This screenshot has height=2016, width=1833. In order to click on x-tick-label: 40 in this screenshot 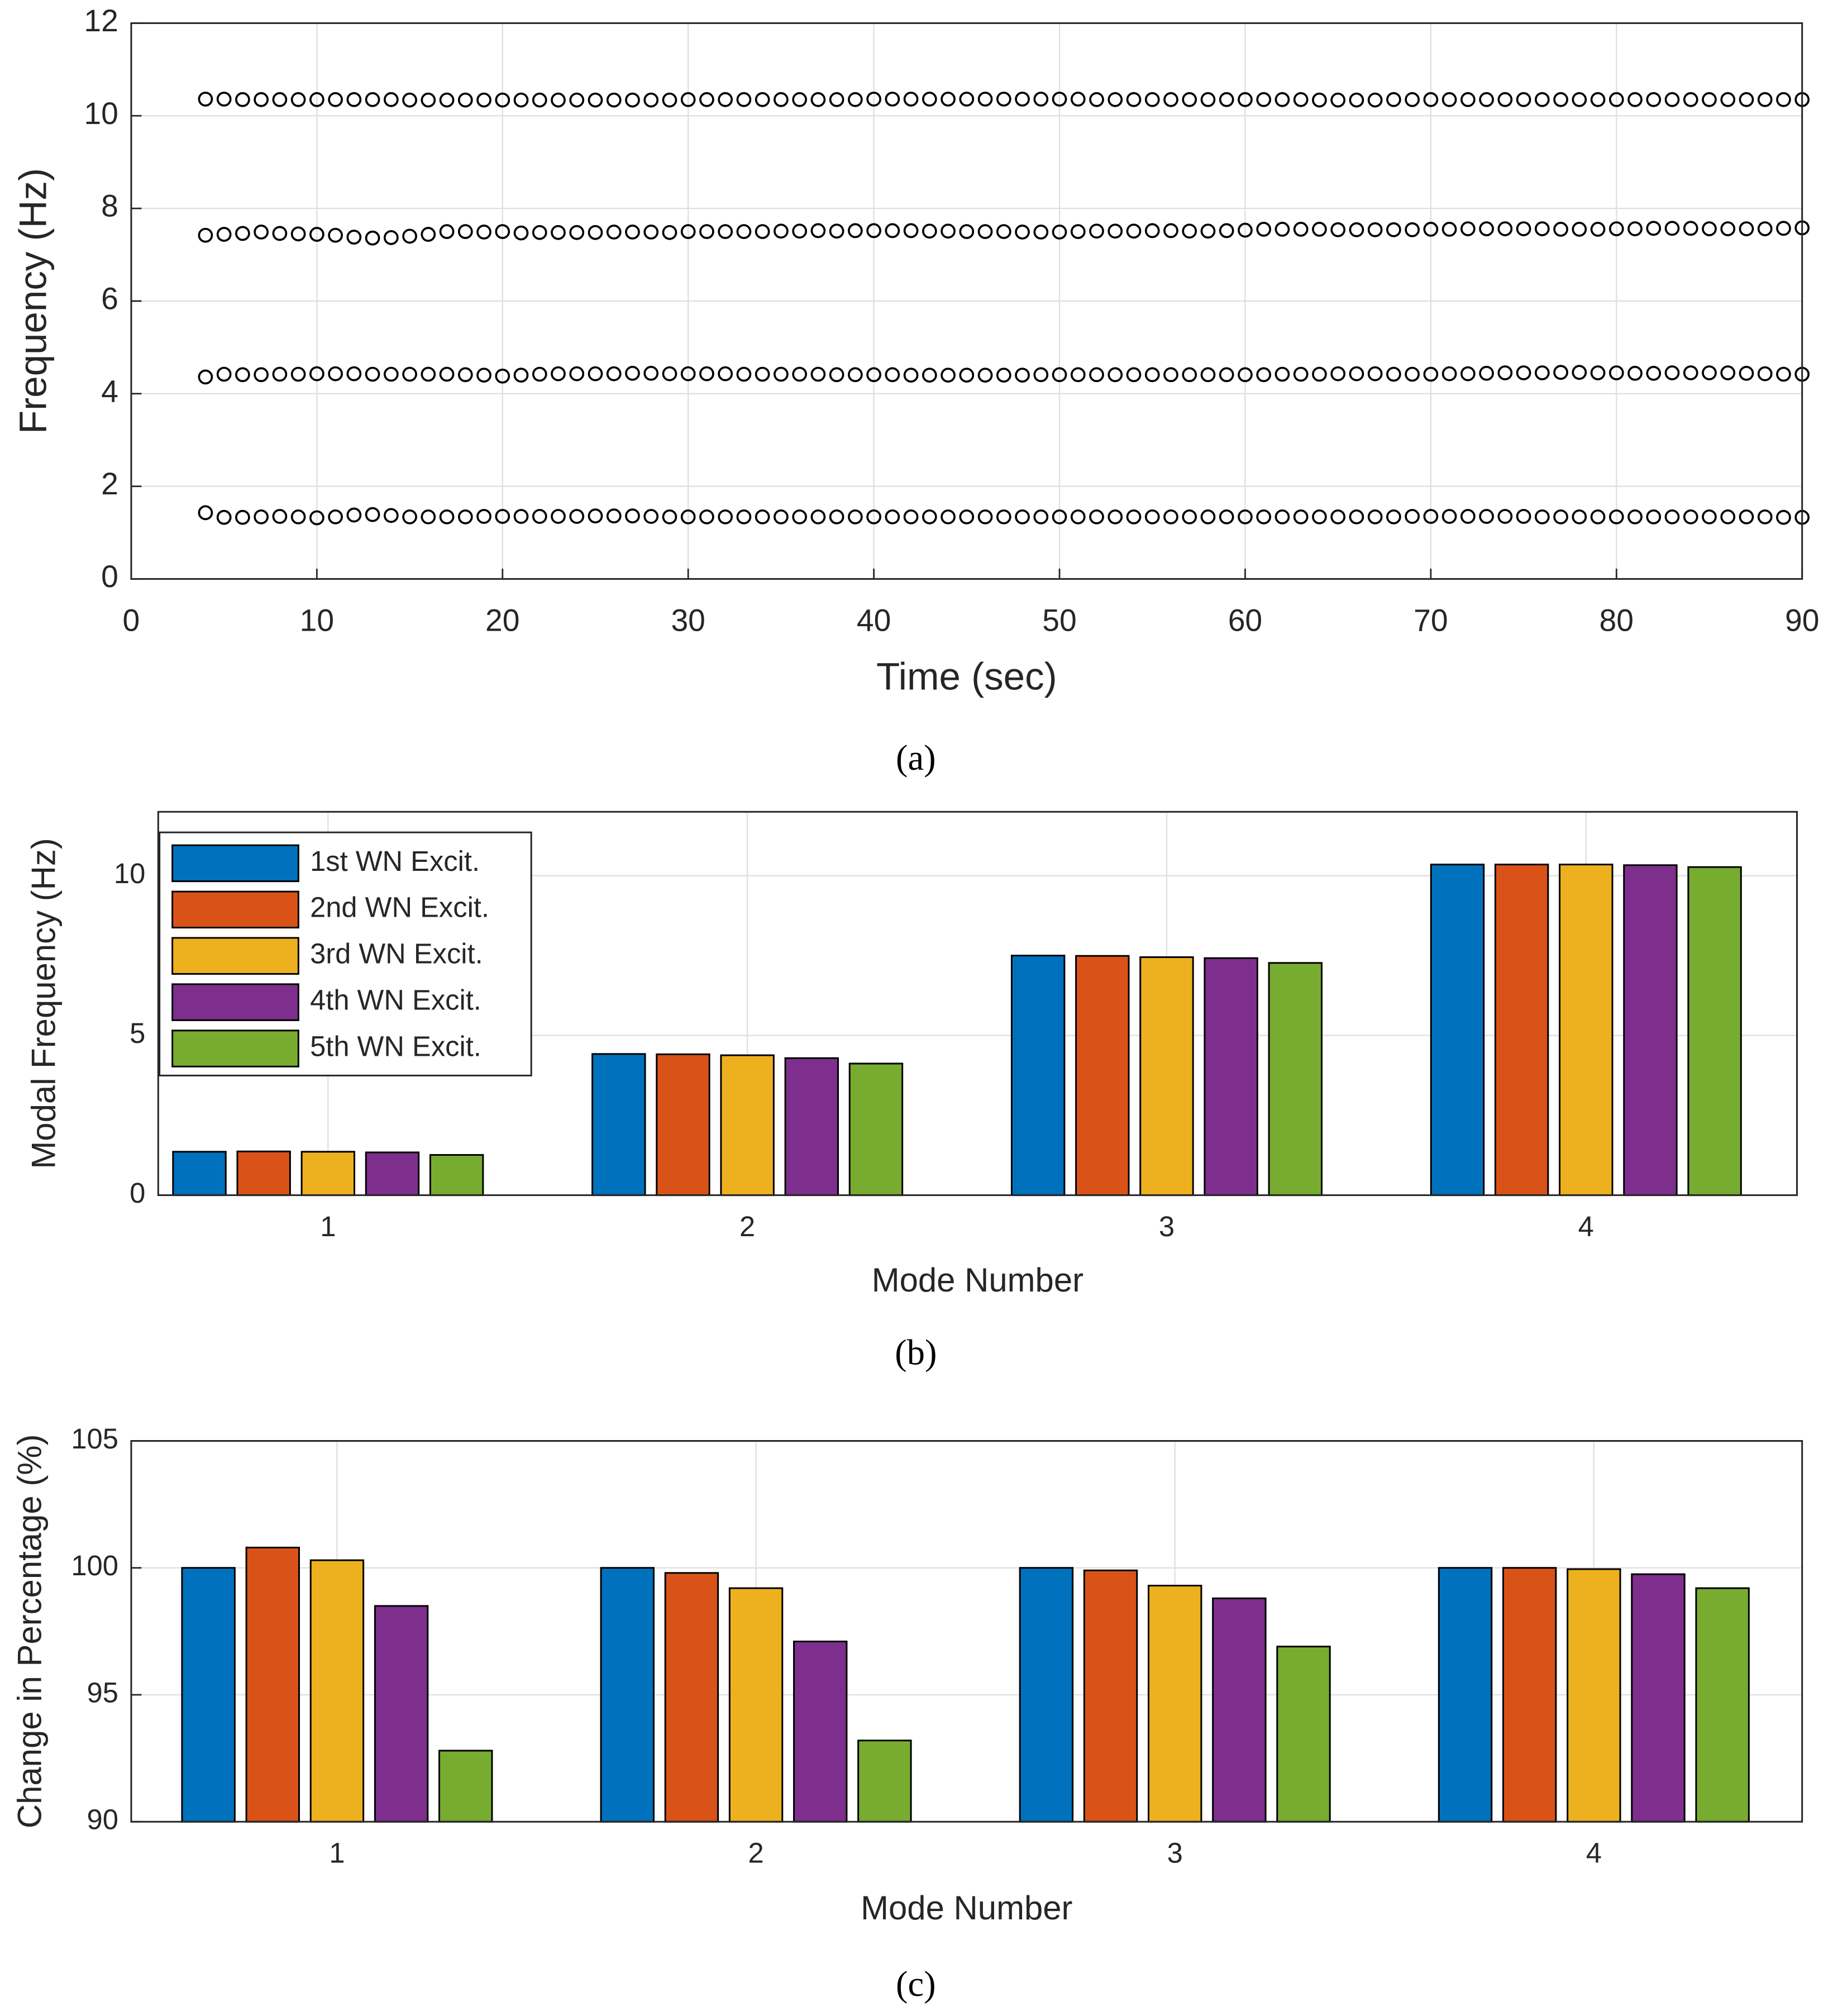, I will do `click(874, 620)`.